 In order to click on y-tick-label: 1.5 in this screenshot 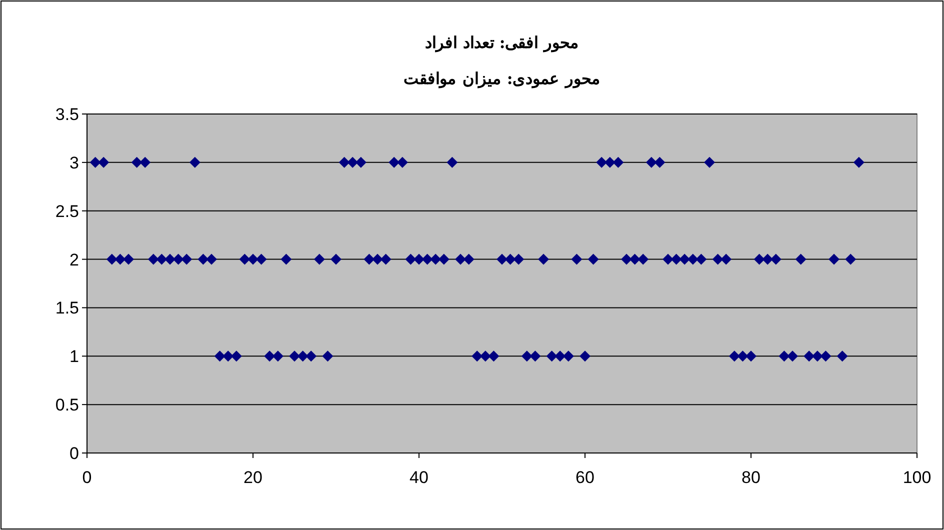, I will do `click(67, 308)`.